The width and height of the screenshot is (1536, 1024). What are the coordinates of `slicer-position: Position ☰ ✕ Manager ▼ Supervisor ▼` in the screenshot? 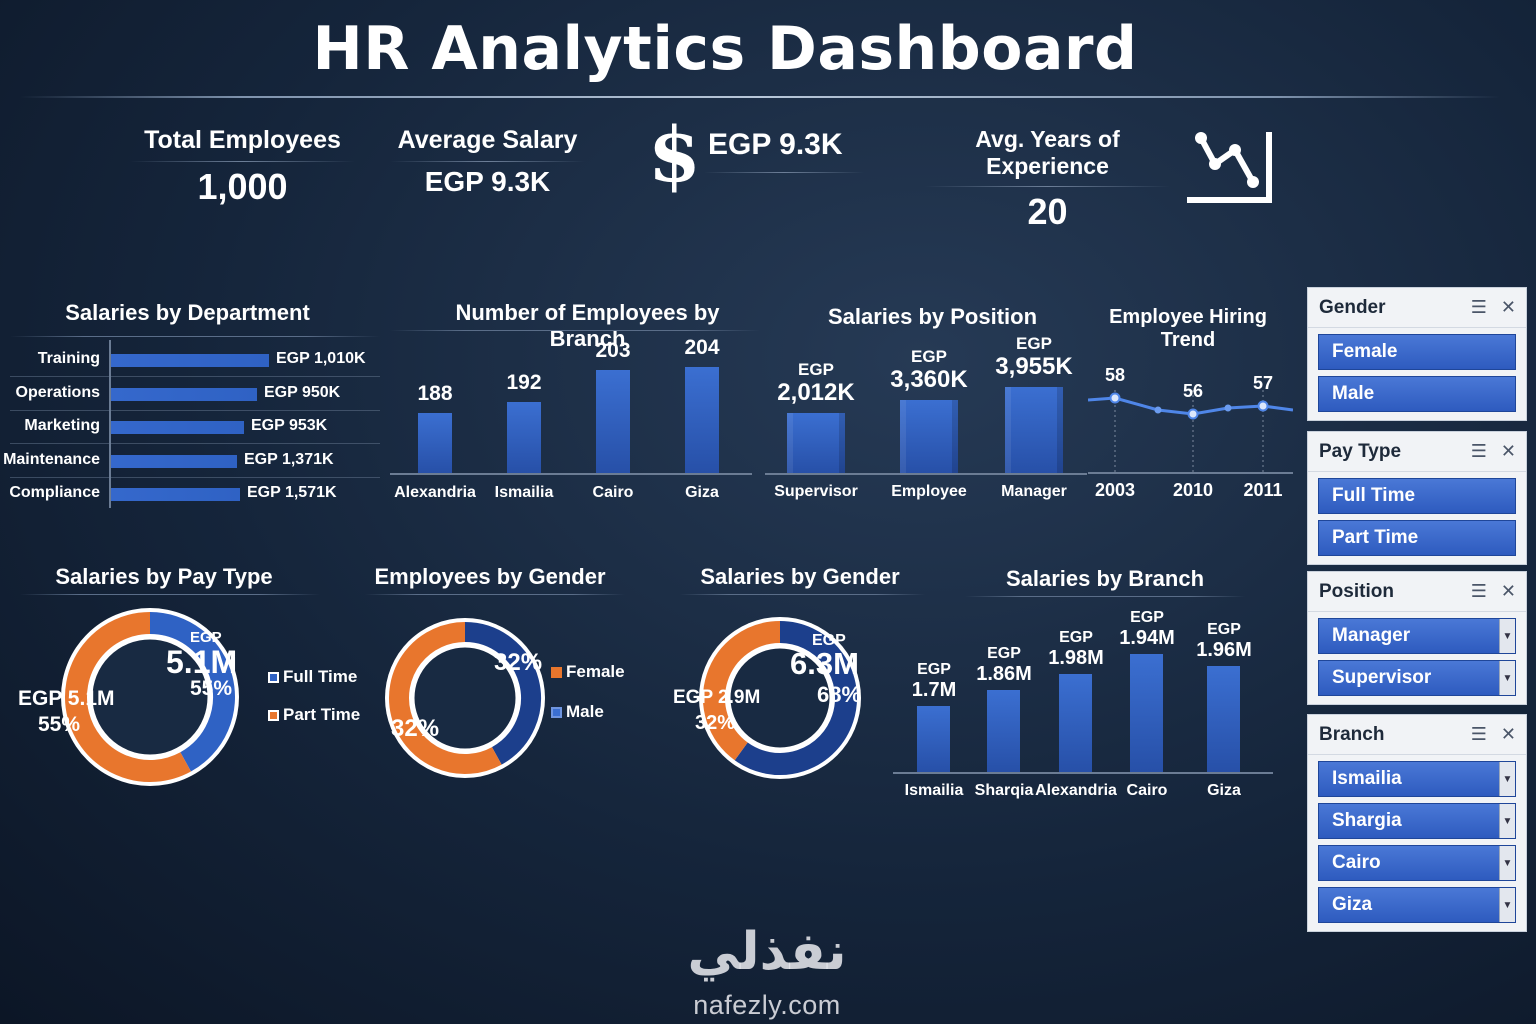 It's located at (1417, 638).